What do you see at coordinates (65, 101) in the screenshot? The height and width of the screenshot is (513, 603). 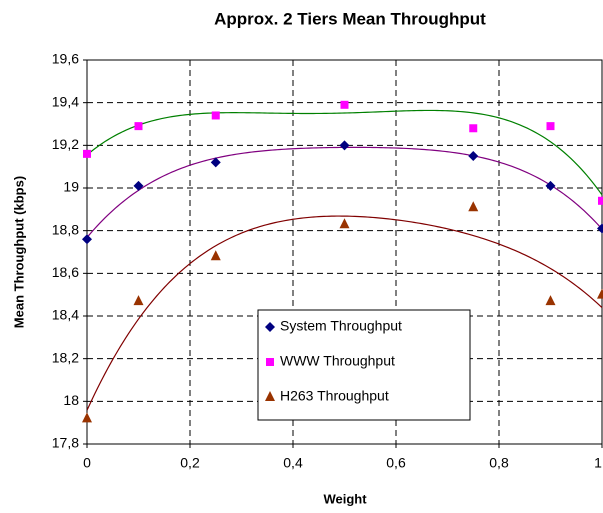 I see `y-tick-label: 19,4` at bounding box center [65, 101].